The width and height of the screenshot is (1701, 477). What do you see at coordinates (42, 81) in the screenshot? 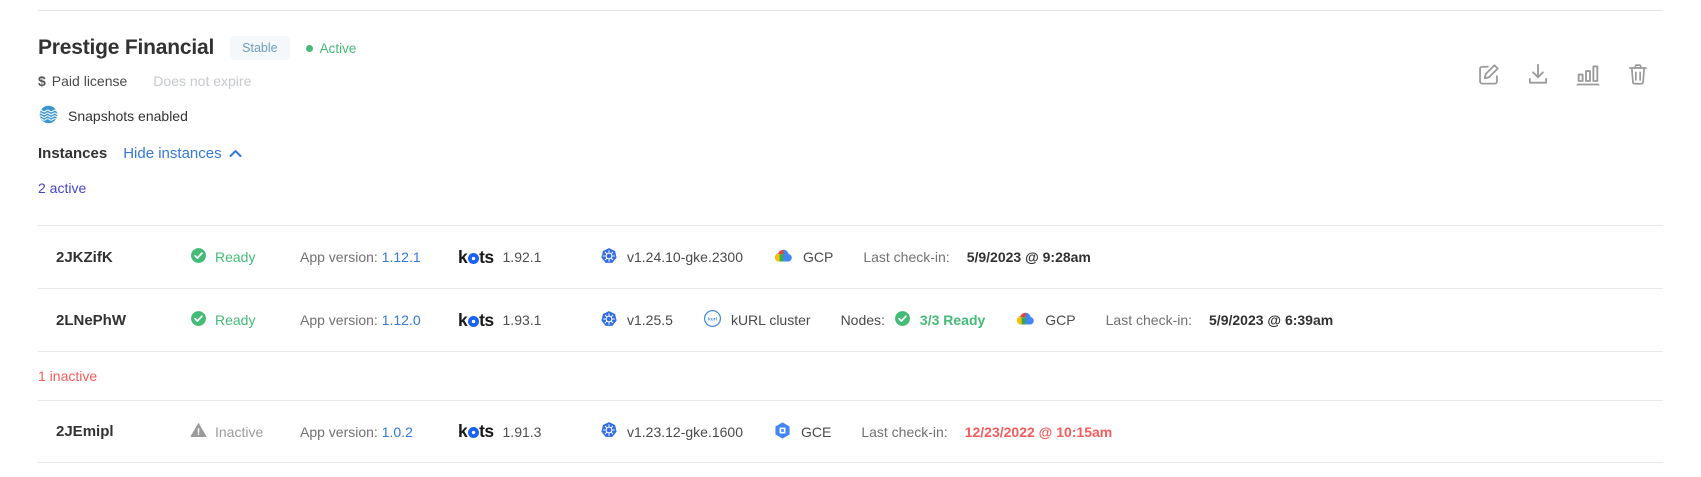
I see `dollar-icon: $` at bounding box center [42, 81].